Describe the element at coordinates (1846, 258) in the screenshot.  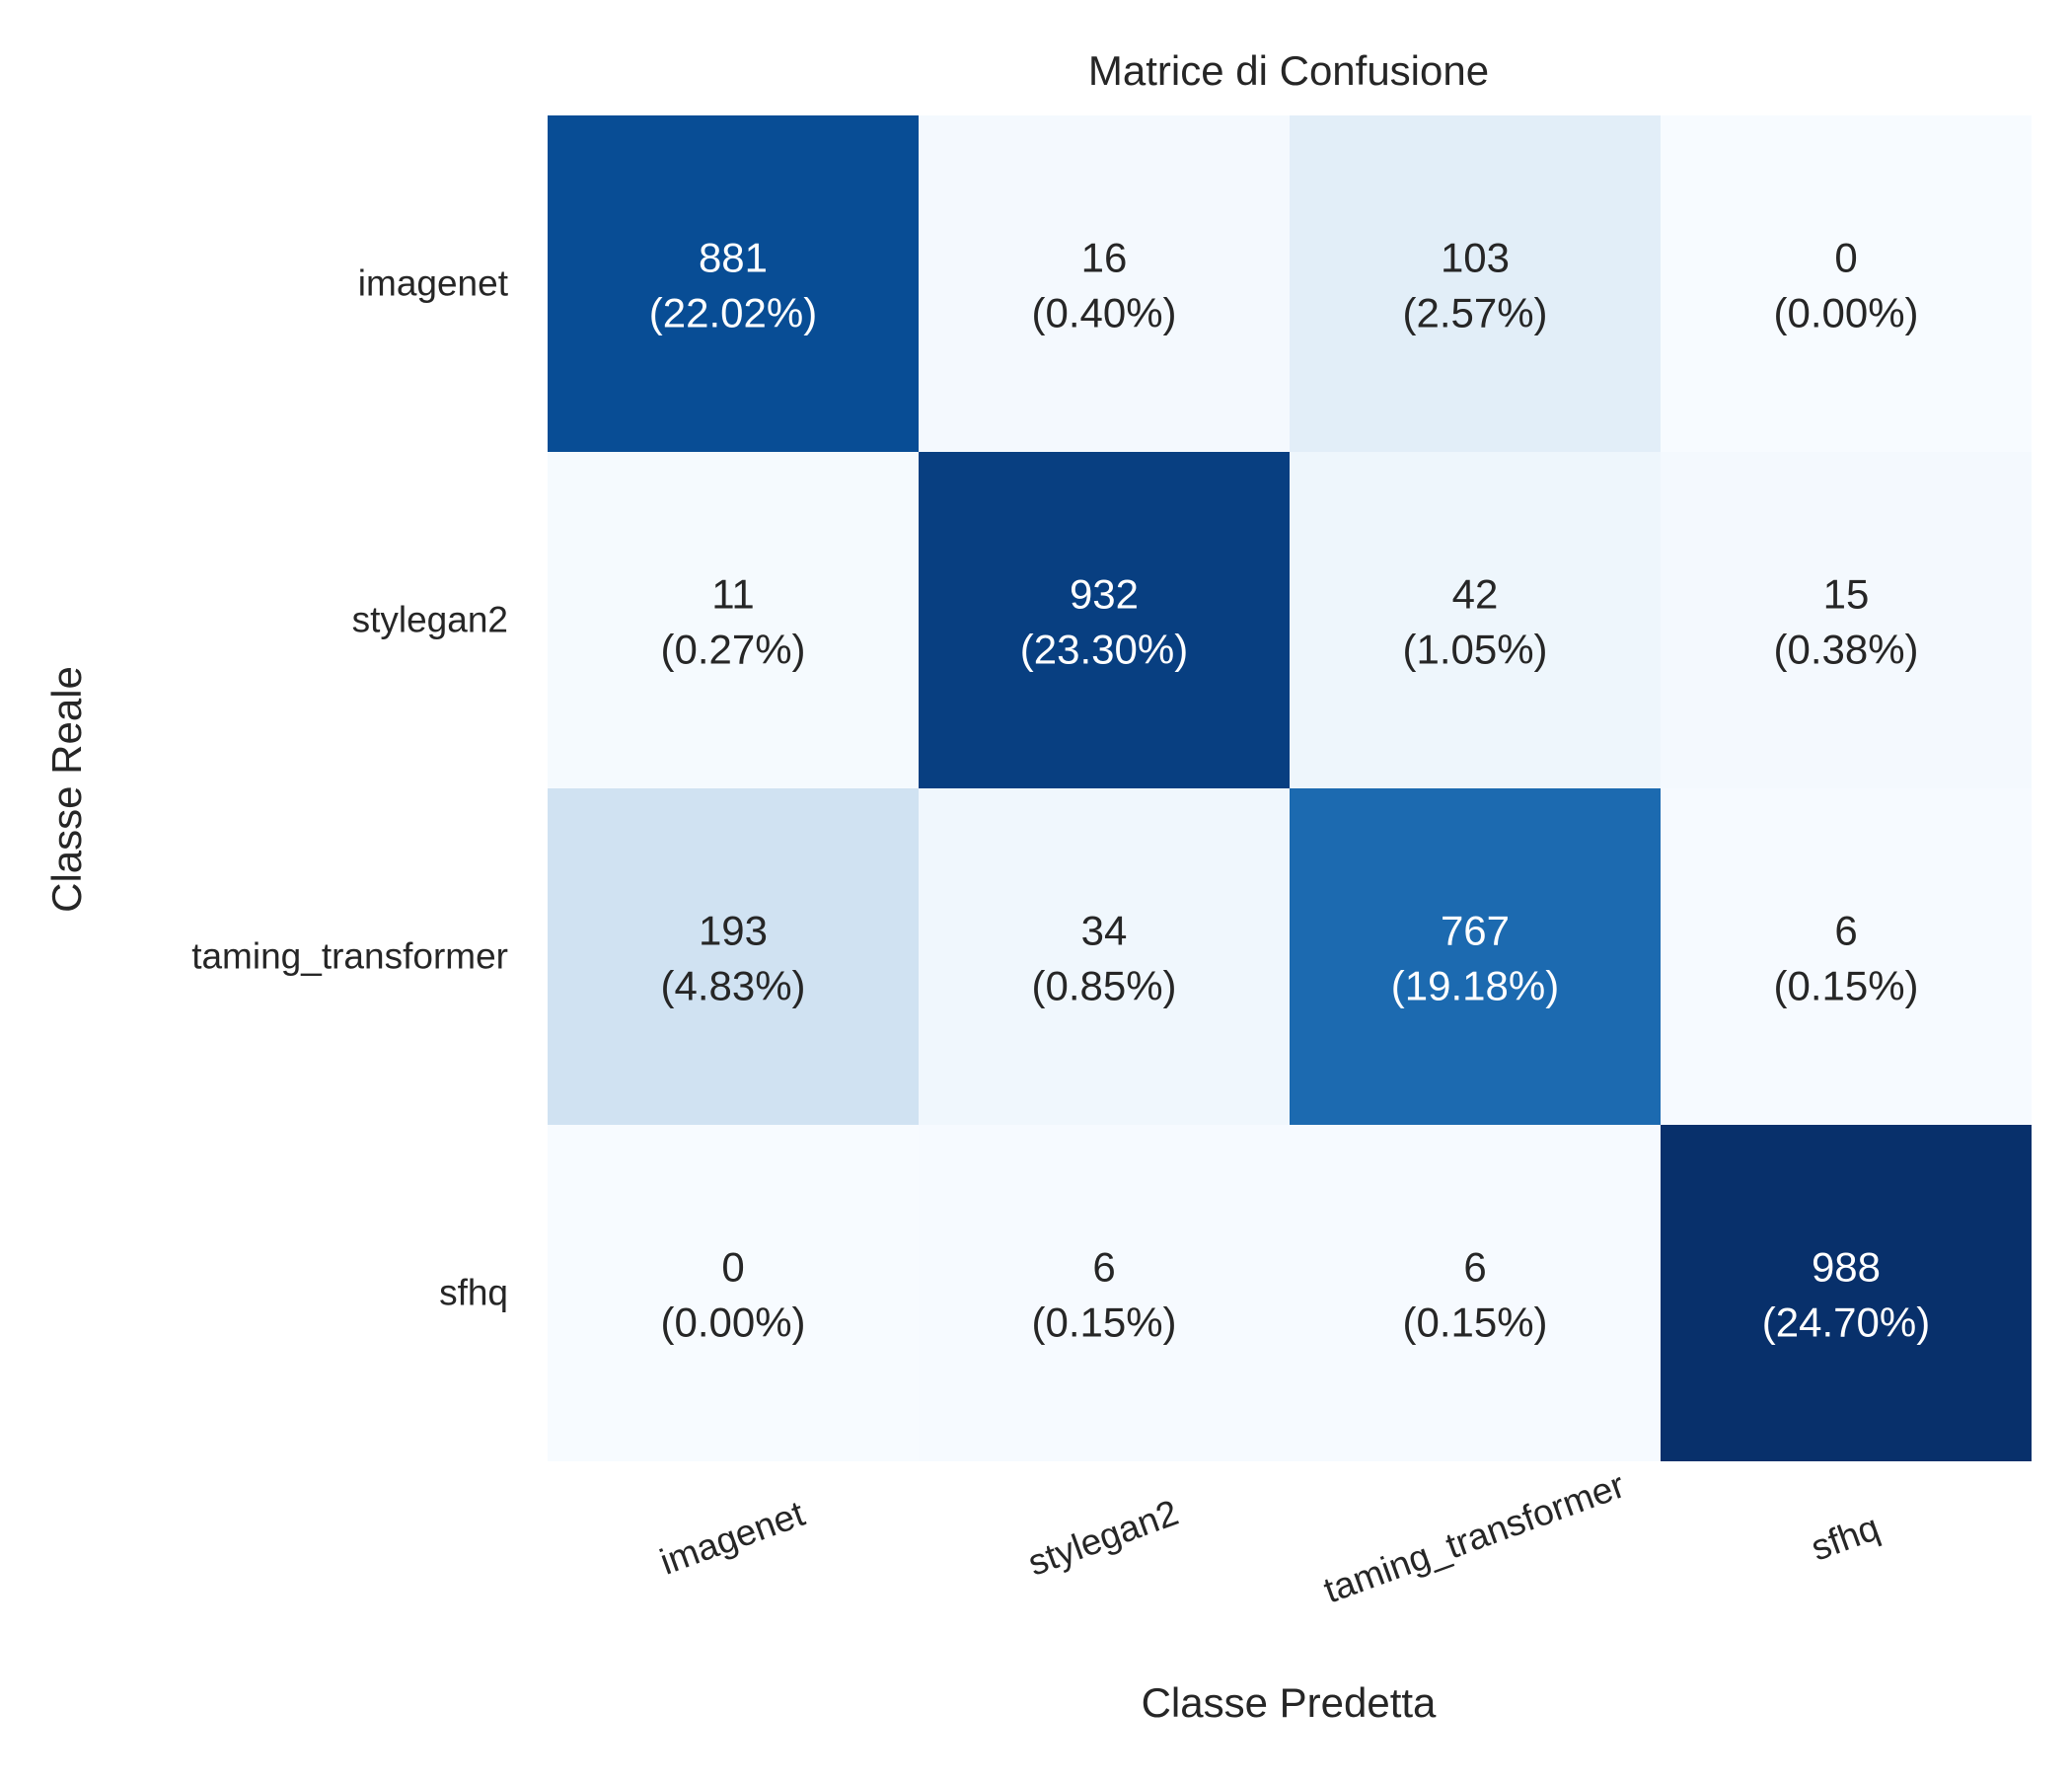
I see `cell-value-label-r0-c3: 0` at that location.